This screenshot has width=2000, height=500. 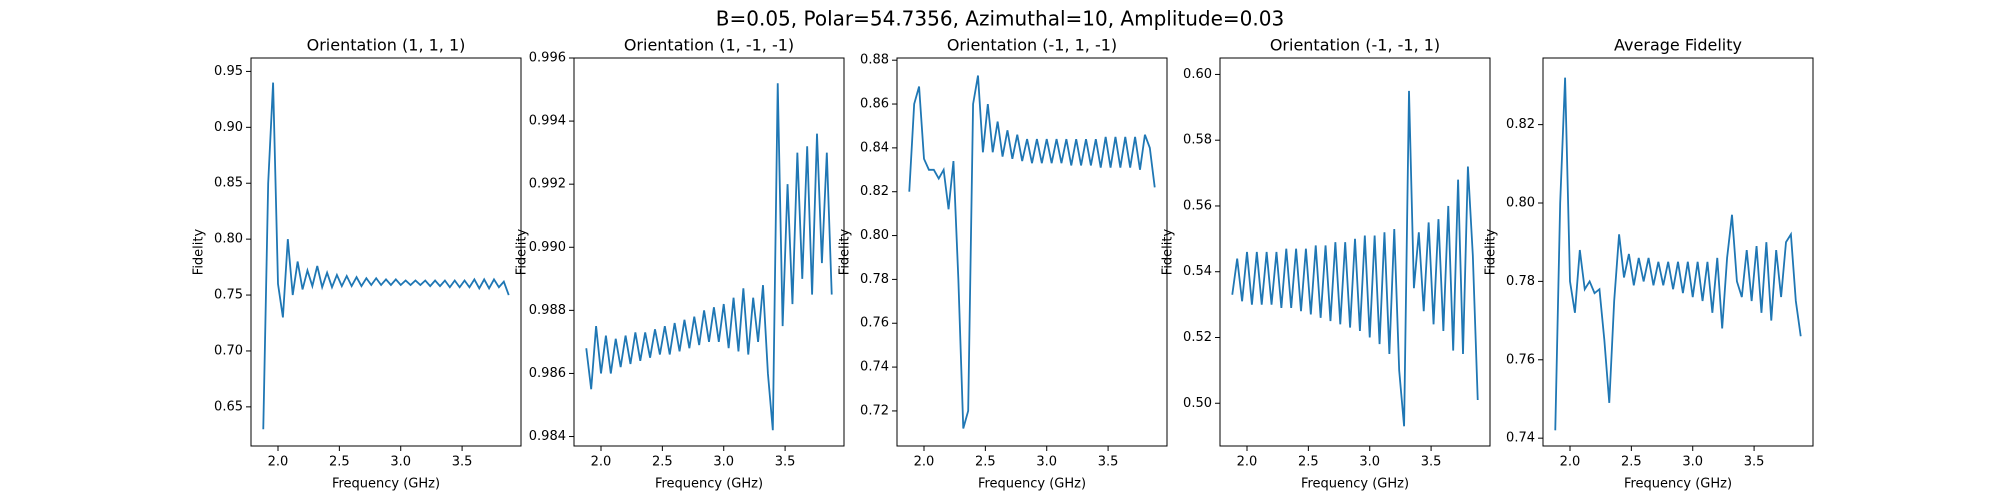 What do you see at coordinates (228, 183) in the screenshot?
I see `y-tick-label: 0.85` at bounding box center [228, 183].